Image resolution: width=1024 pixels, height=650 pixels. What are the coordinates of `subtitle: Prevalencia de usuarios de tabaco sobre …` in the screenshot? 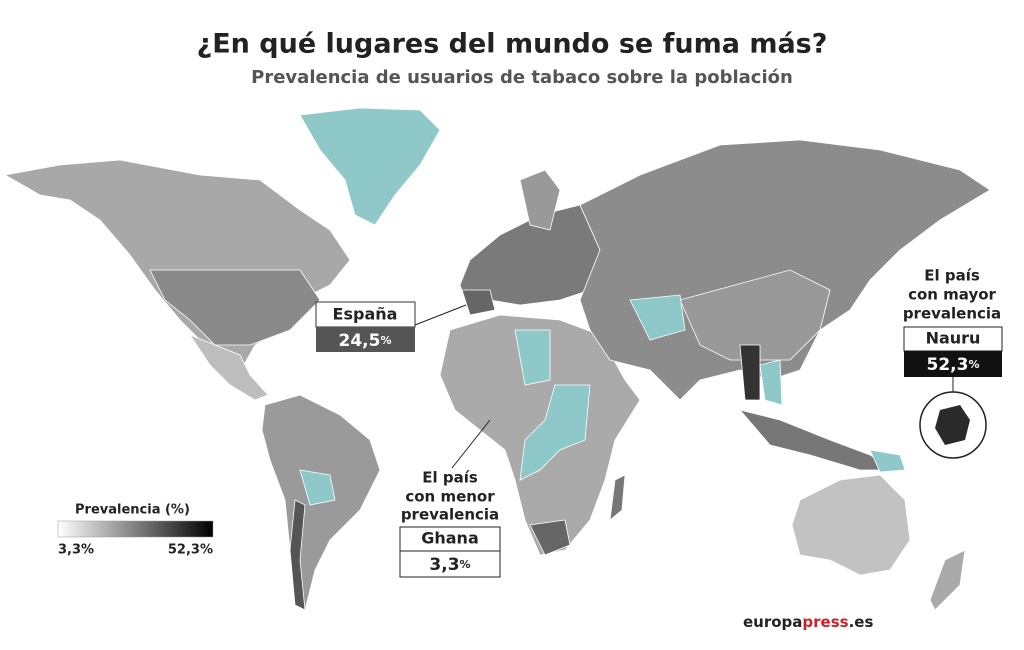 It's located at (522, 77).